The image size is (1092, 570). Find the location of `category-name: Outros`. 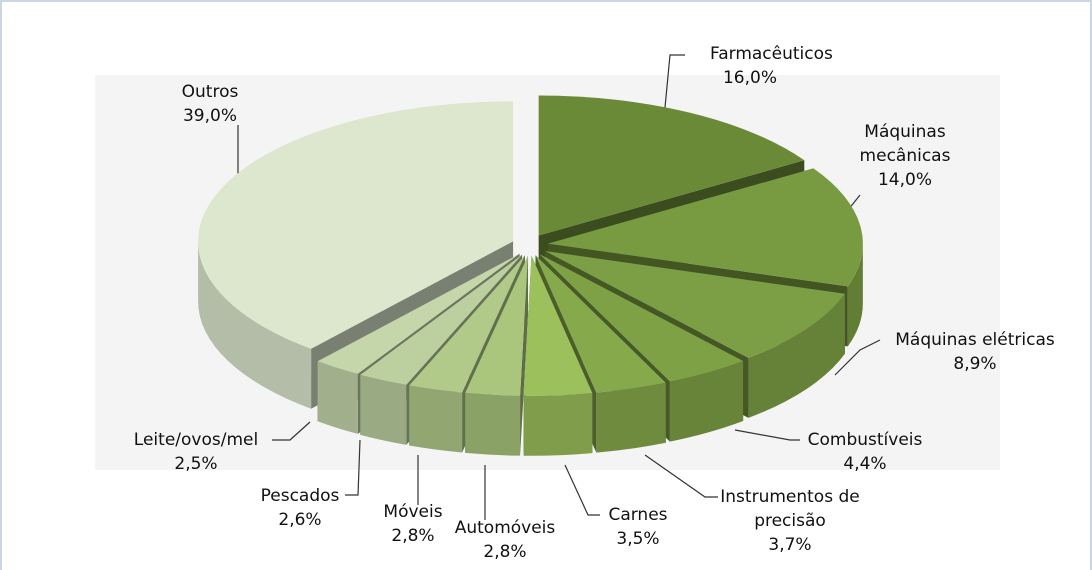

category-name: Outros is located at coordinates (210, 92).